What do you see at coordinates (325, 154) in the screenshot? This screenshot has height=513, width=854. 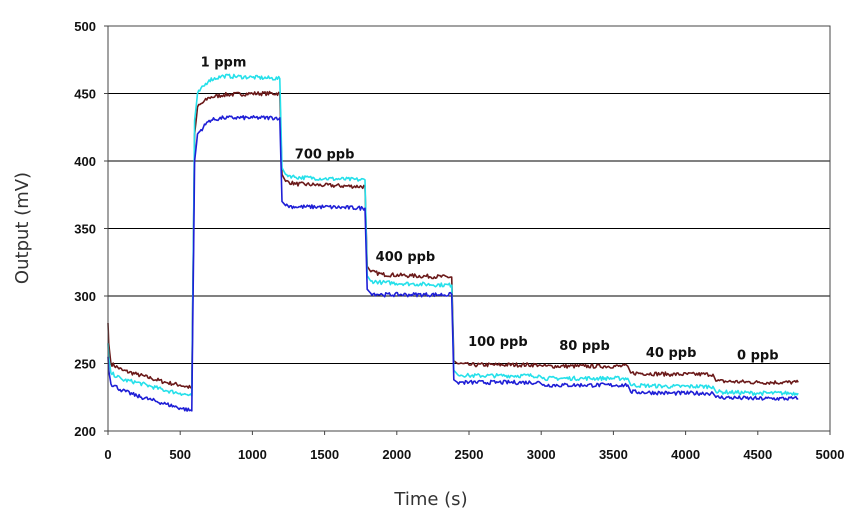 I see `annotation-1: 700 ppb` at bounding box center [325, 154].